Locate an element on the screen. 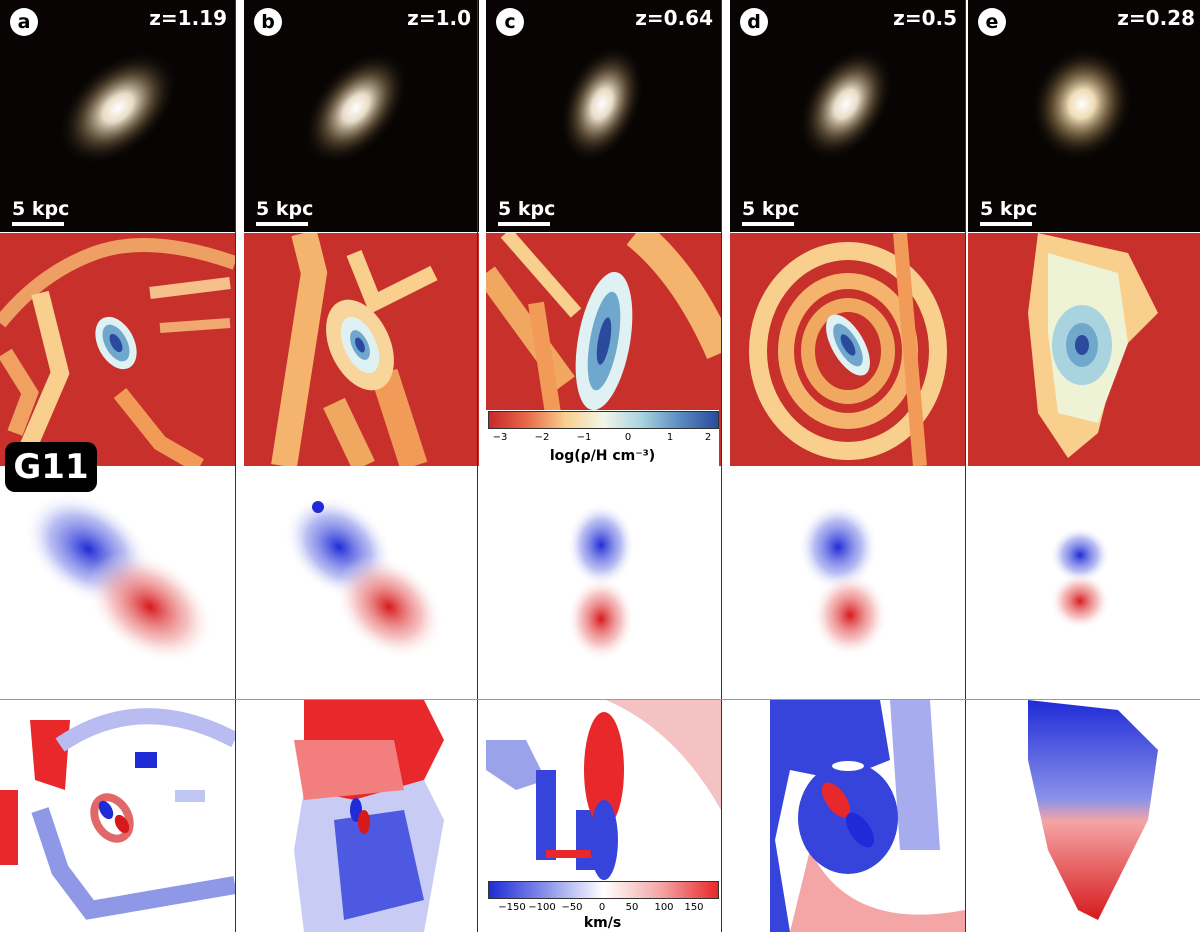  density-colorbar-gradient is located at coordinates (603, 420).